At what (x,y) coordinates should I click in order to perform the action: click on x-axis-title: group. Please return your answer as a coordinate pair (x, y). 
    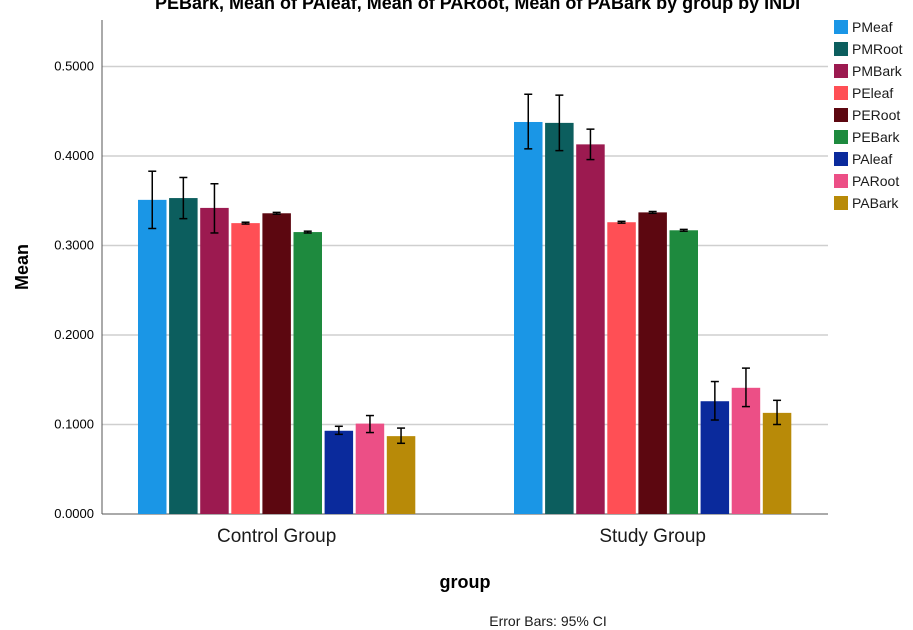
    Looking at the image, I should click on (465, 582).